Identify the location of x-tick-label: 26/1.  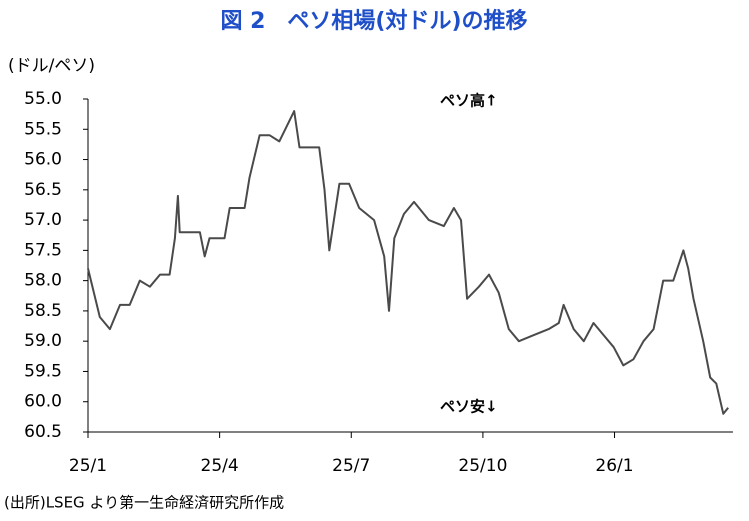
(614, 466).